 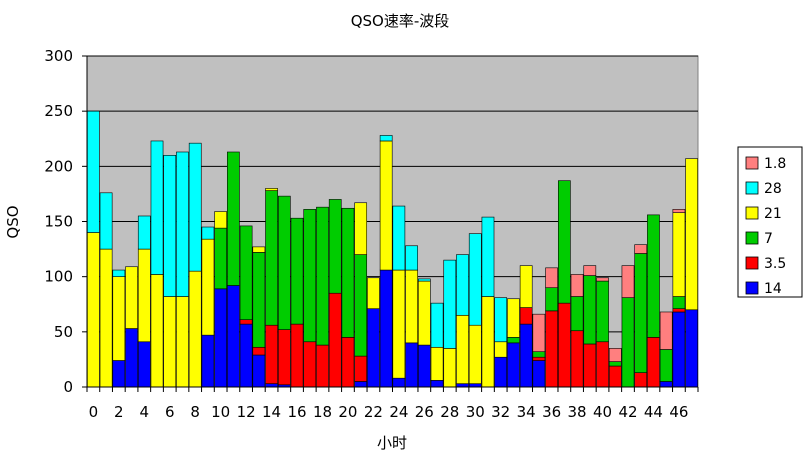 What do you see at coordinates (653, 412) in the screenshot?
I see `x-tick-label: 44` at bounding box center [653, 412].